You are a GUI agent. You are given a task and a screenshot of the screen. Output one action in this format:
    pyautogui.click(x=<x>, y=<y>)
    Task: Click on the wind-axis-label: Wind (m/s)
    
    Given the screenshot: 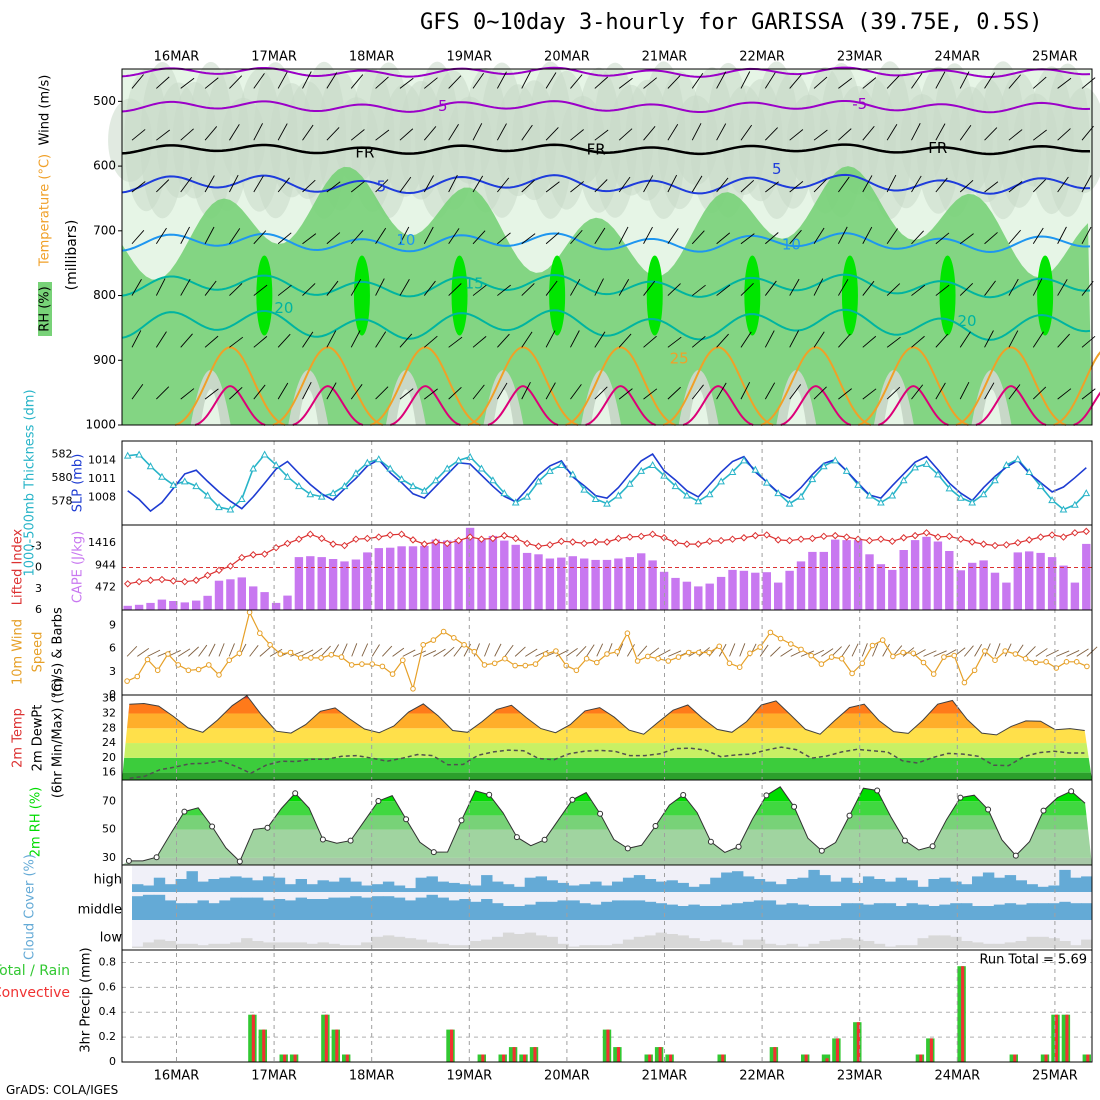 What is the action you would take?
    pyautogui.click(x=45, y=110)
    